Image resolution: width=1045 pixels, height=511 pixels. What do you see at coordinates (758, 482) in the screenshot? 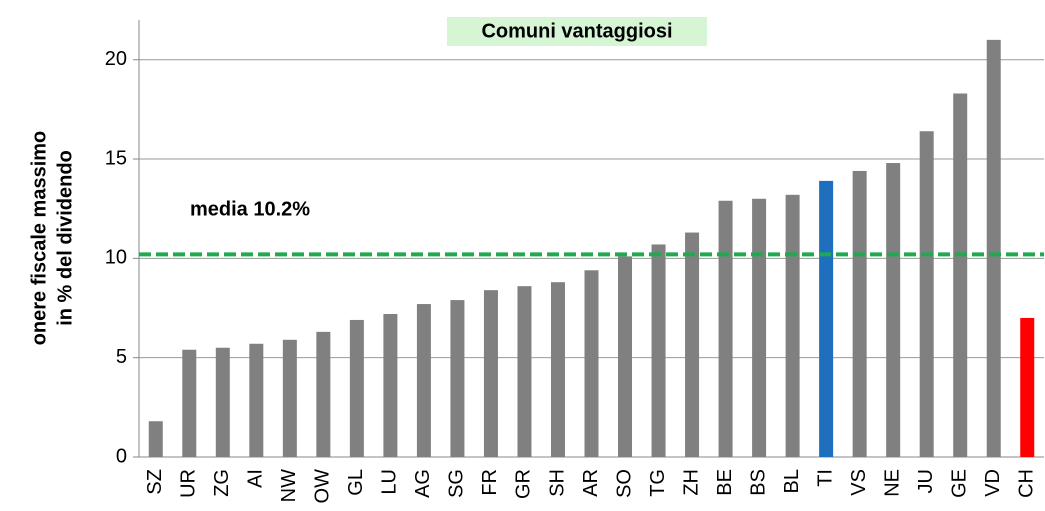
I see `x-tick-label: BS` at bounding box center [758, 482].